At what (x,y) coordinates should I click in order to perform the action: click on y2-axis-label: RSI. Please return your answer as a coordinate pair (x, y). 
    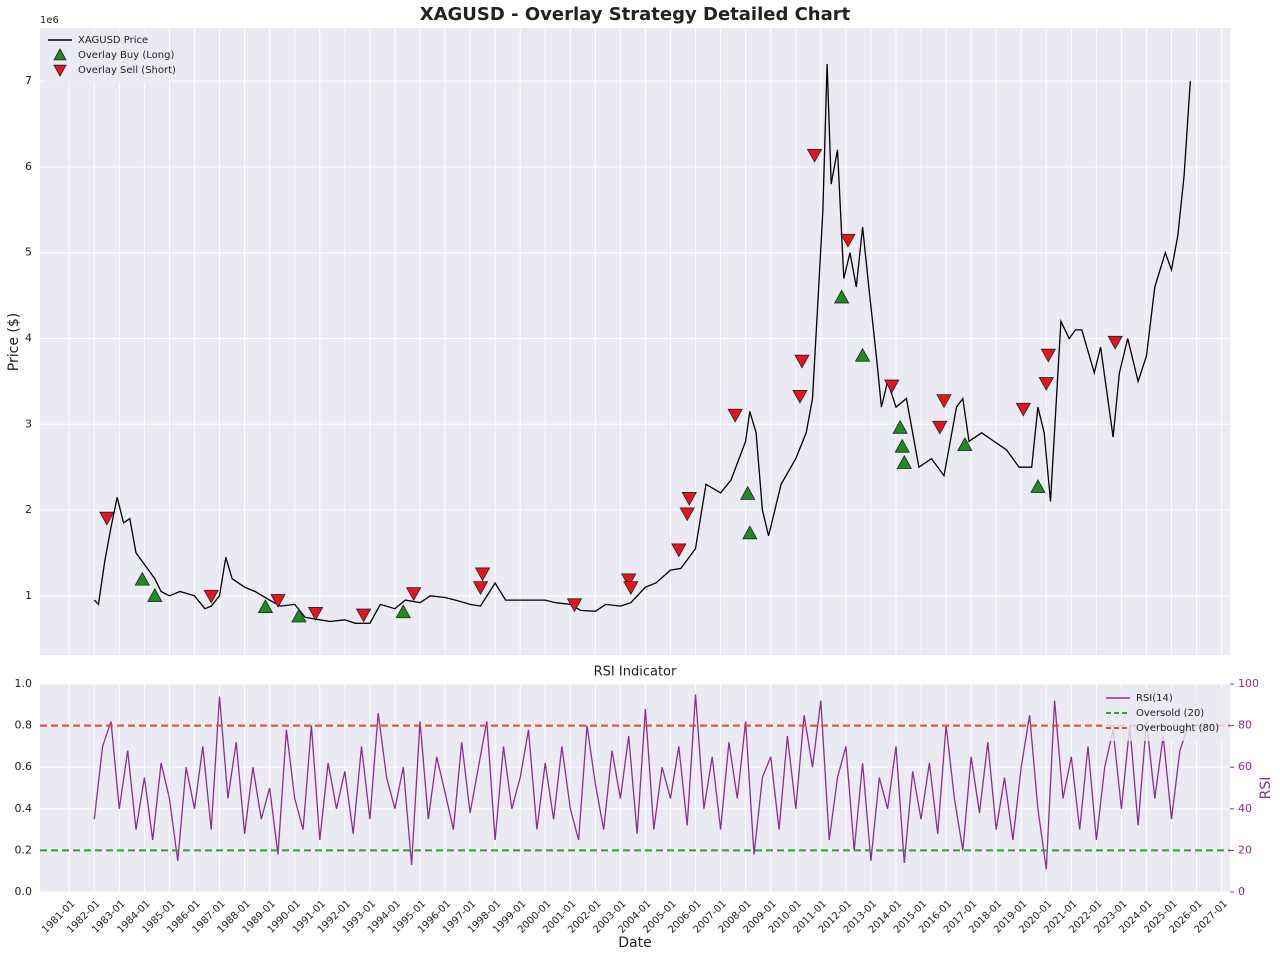
    Looking at the image, I should click on (1266, 788).